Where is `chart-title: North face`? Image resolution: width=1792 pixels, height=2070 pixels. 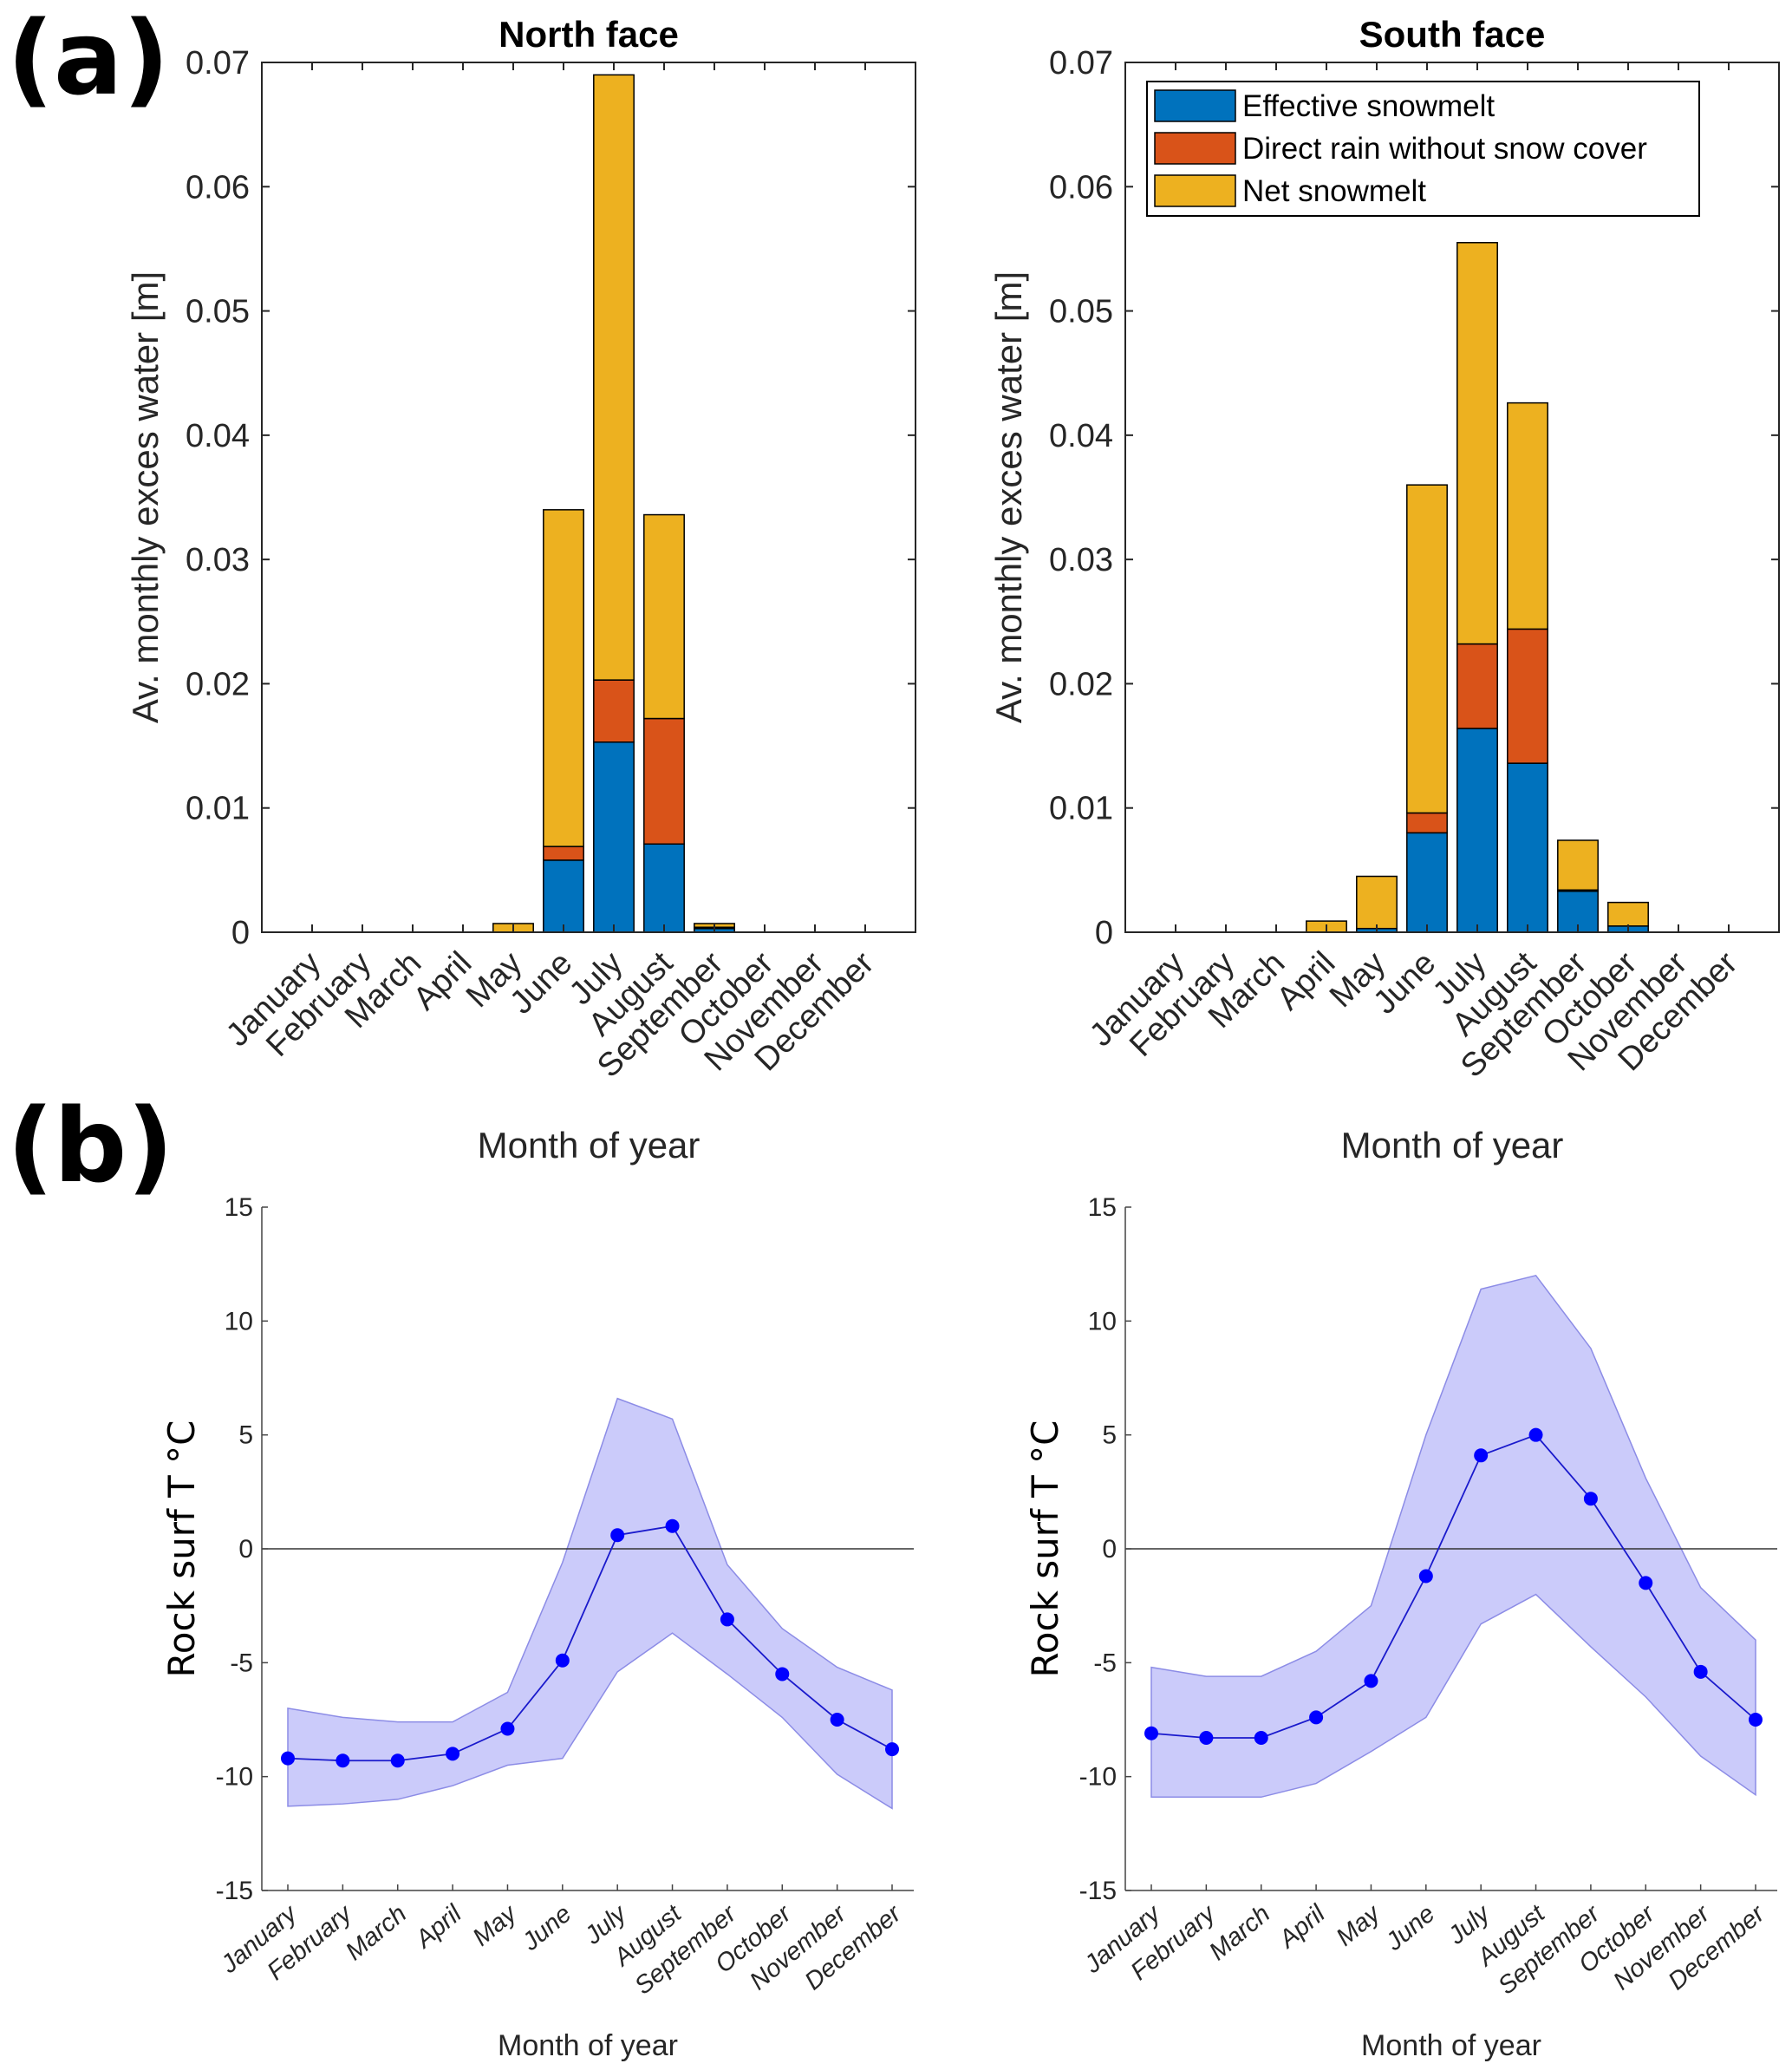
chart-title: North face is located at coordinates (589, 34).